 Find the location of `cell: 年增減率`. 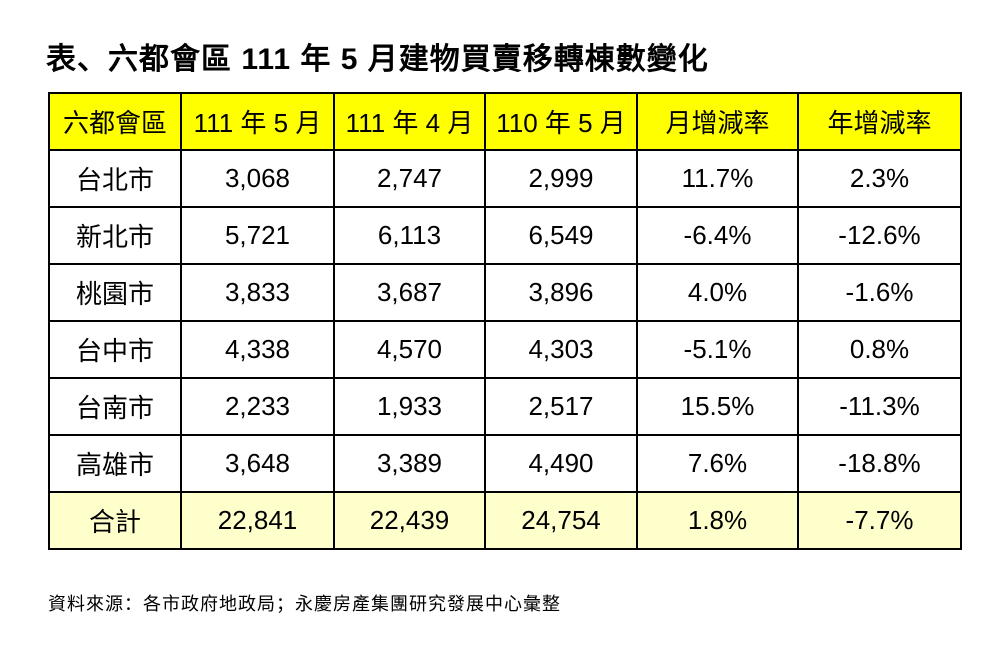

cell: 年增減率 is located at coordinates (879, 121).